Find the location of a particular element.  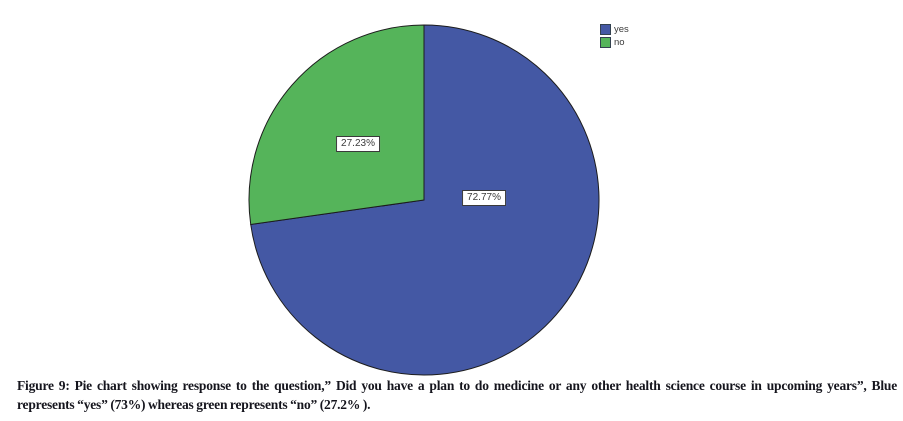

slice-label-no: 27.23% is located at coordinates (358, 144).